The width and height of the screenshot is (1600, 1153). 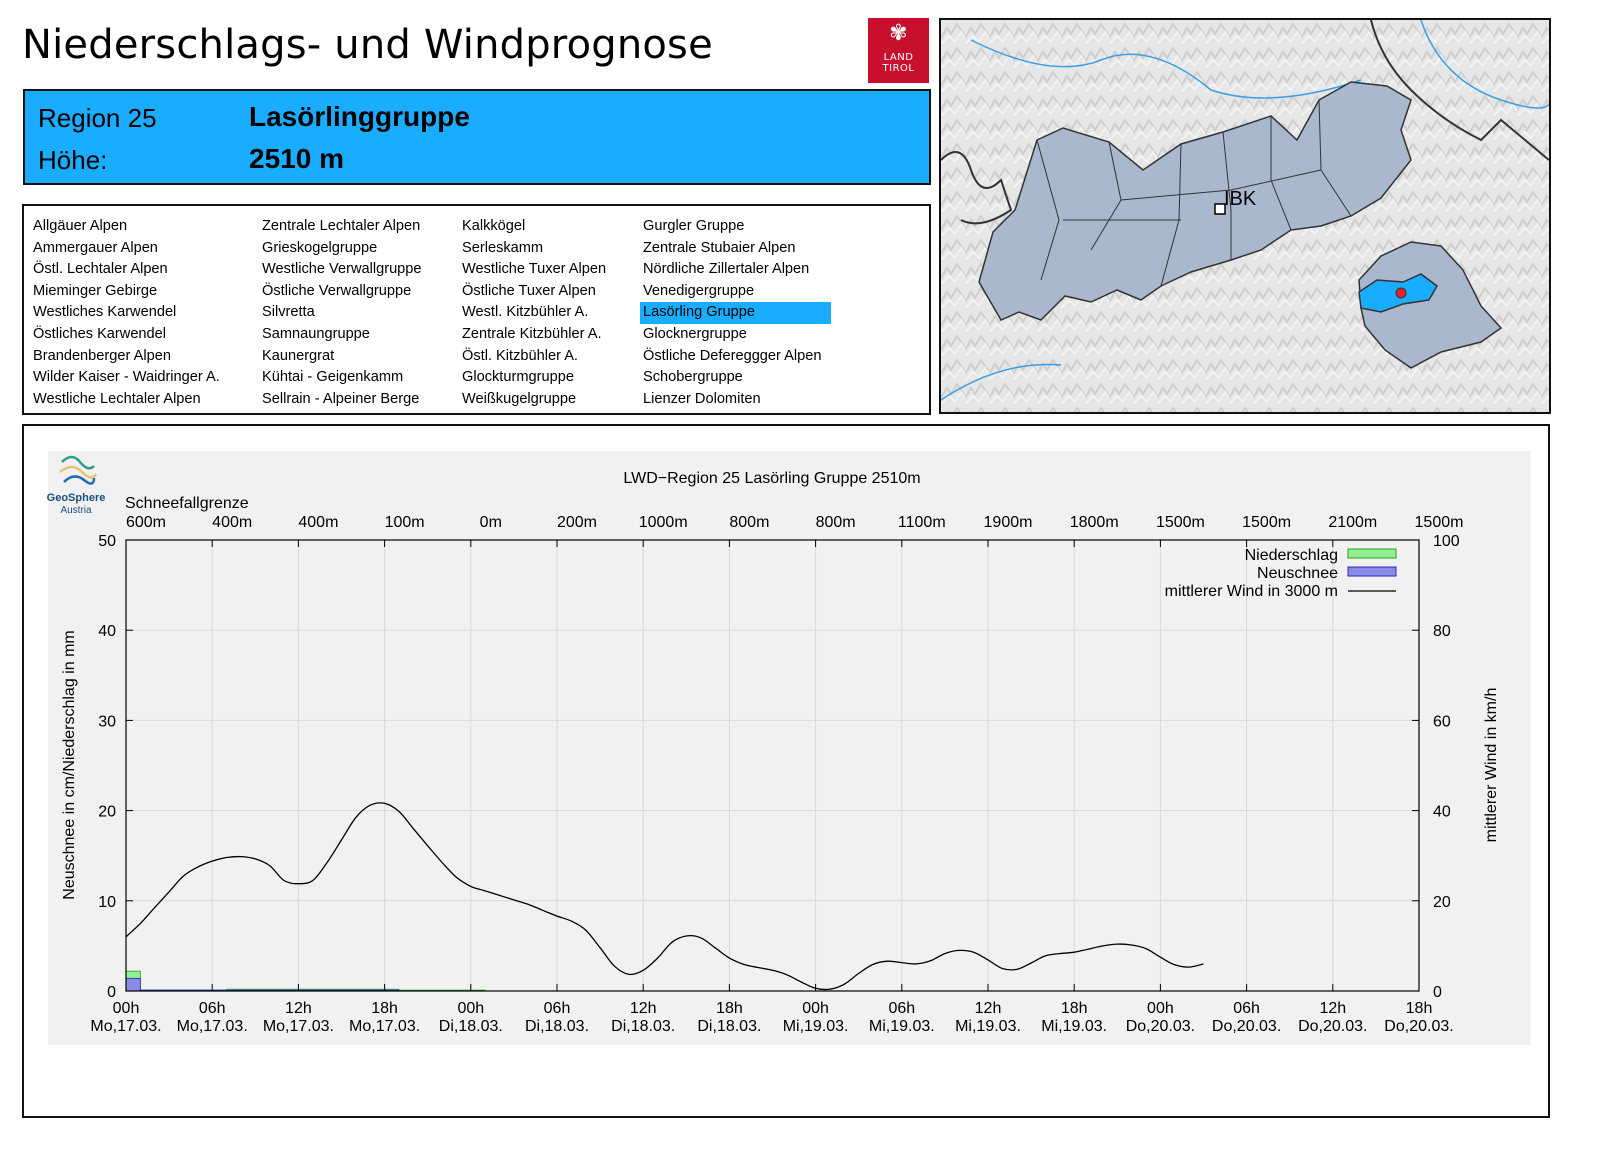 What do you see at coordinates (107, 902) in the screenshot?
I see `y-tick-label: 10` at bounding box center [107, 902].